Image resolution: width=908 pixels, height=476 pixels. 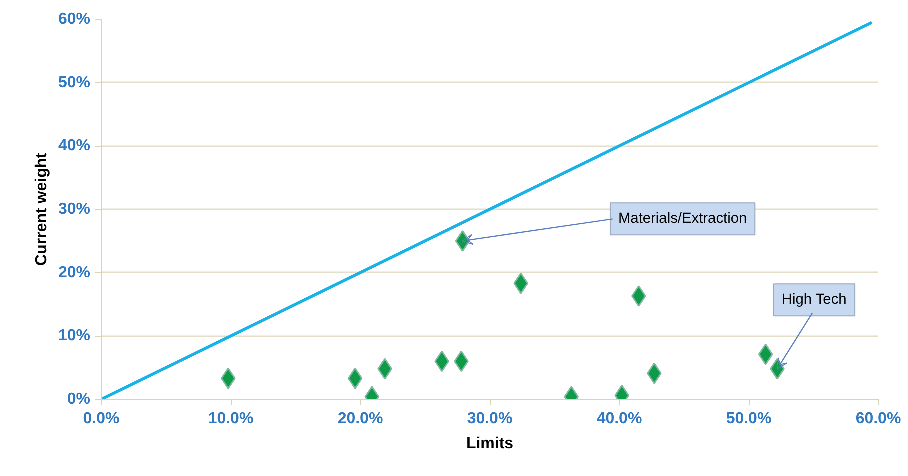 What do you see at coordinates (490, 419) in the screenshot?
I see `x-tick-label: 30.0%` at bounding box center [490, 419].